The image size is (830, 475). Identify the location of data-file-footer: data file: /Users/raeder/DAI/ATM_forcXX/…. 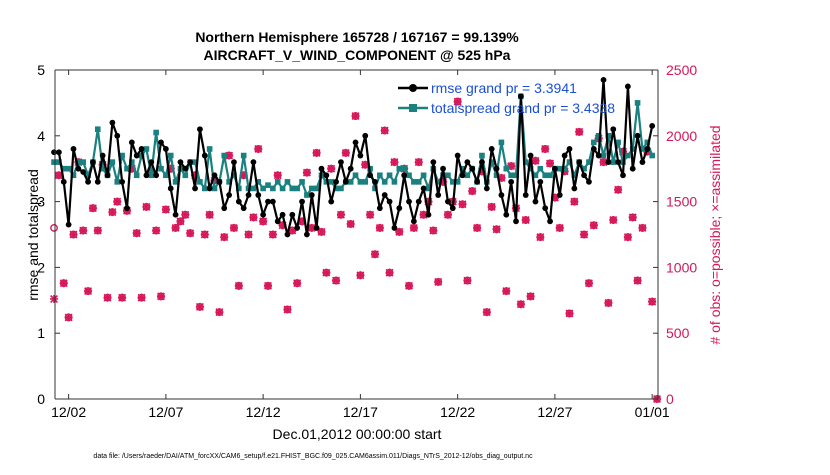
(313, 456).